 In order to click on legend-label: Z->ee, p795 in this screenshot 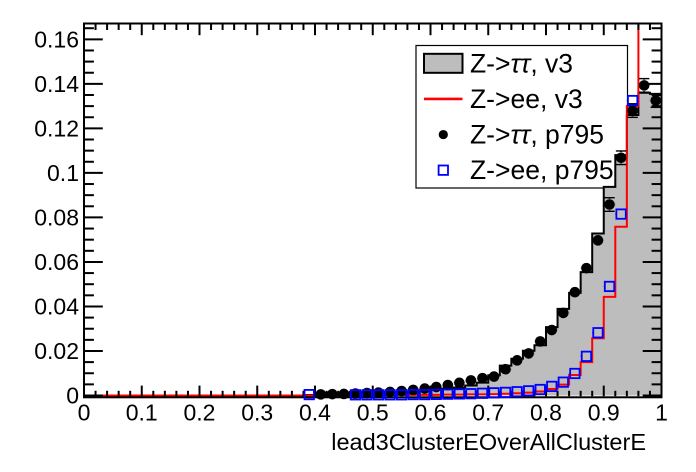, I will do `click(542, 170)`.